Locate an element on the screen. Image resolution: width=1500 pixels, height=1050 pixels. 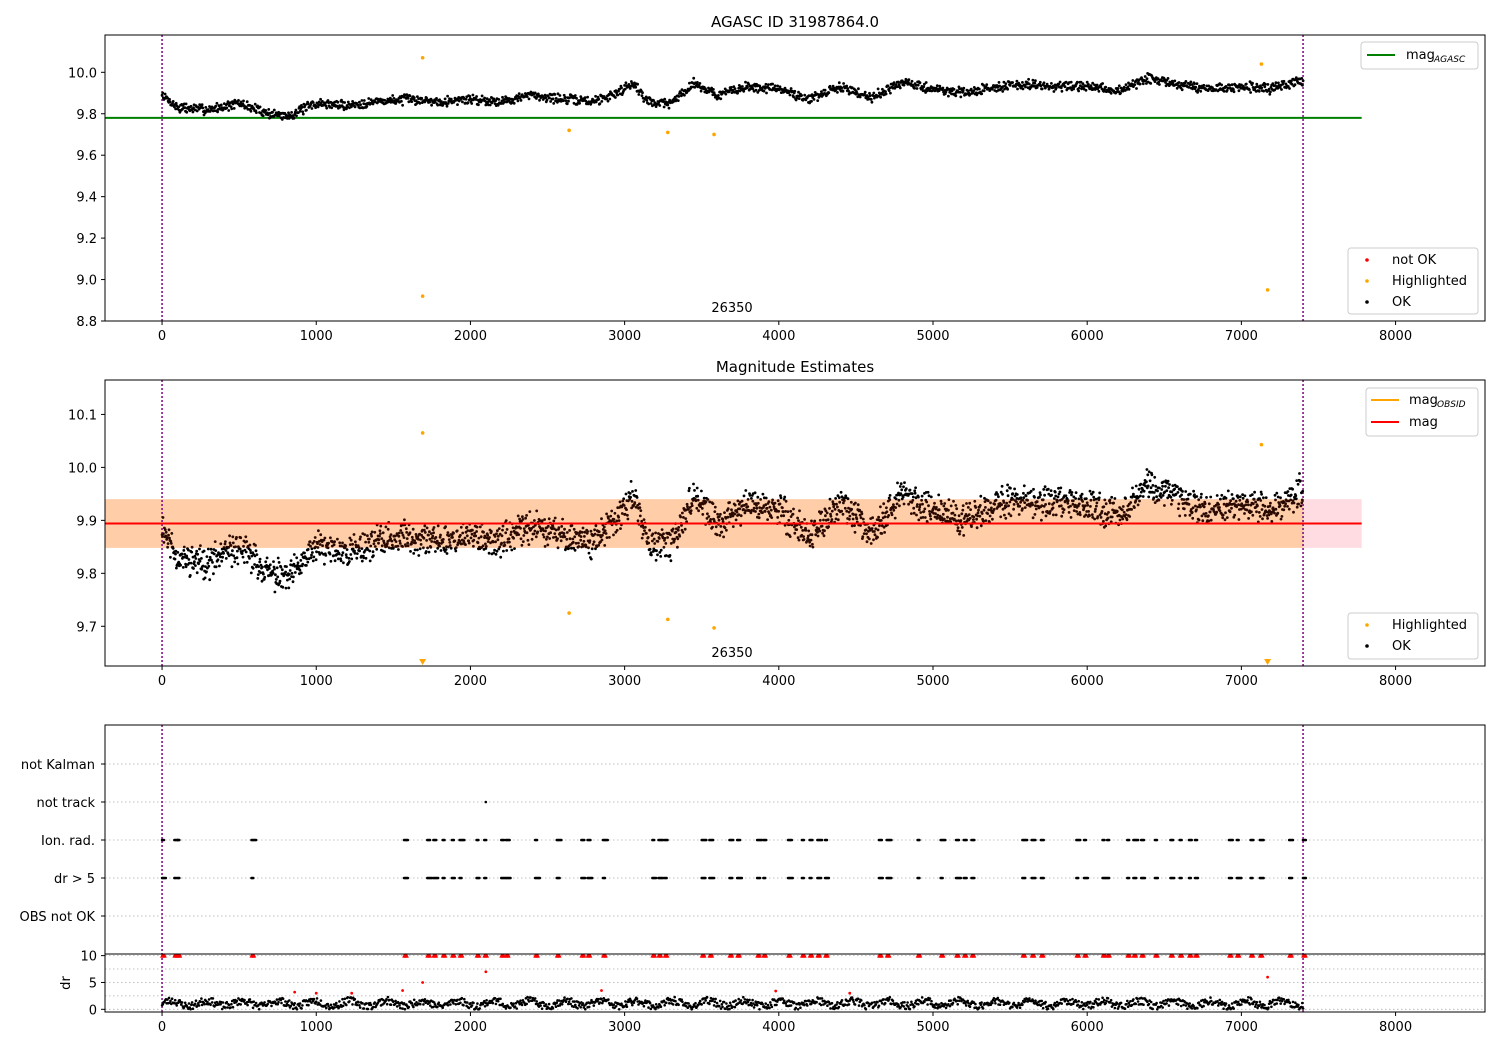
highlighted-point is located at coordinates (714, 628).